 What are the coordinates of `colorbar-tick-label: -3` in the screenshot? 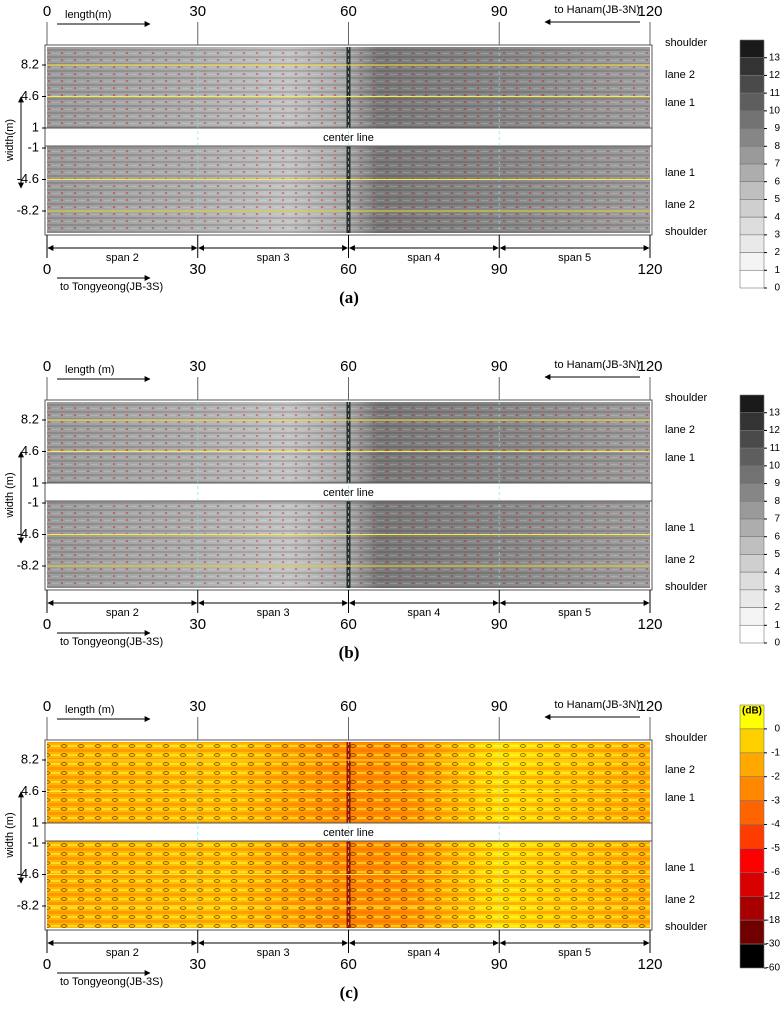 It's located at (775, 800).